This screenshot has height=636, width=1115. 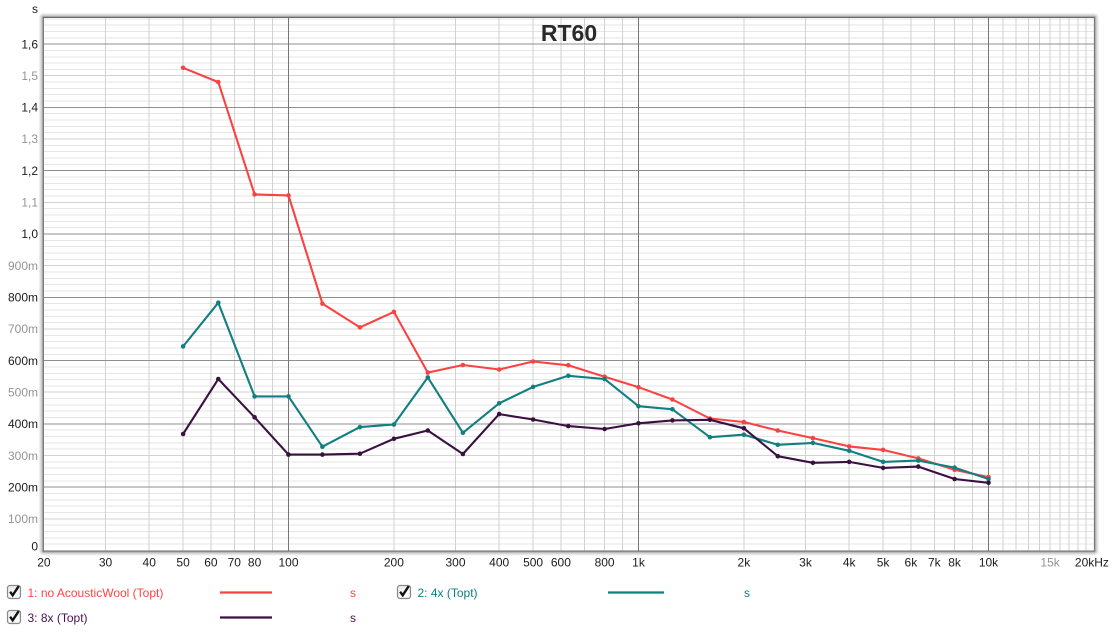 What do you see at coordinates (806, 563) in the screenshot?
I see `svg-text: 3k` at bounding box center [806, 563].